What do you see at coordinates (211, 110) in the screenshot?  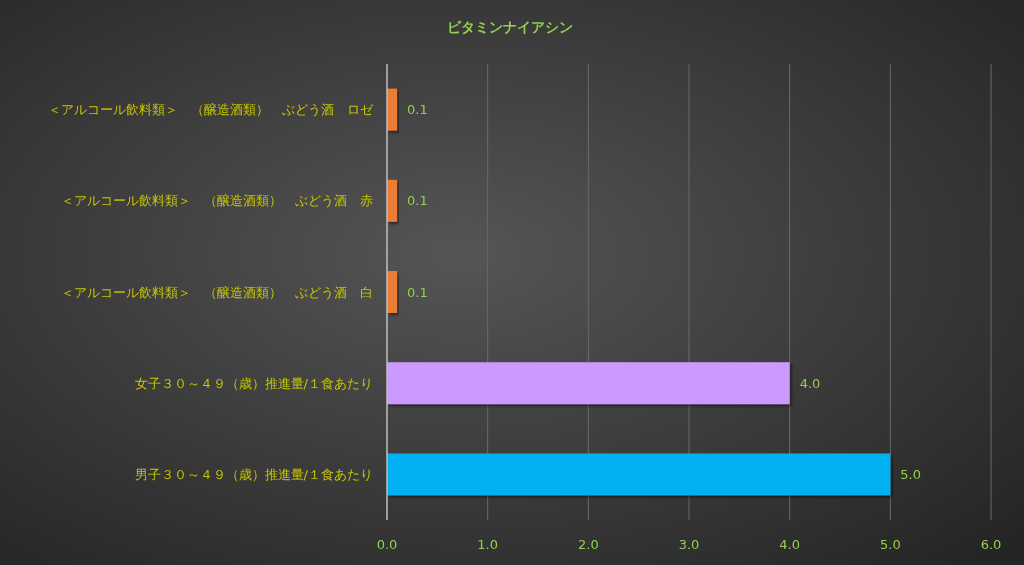 I see `y-tick-label: ＜アルコール飲料類＞ （醸造酒類） ぶどう酒 ロゼ` at bounding box center [211, 110].